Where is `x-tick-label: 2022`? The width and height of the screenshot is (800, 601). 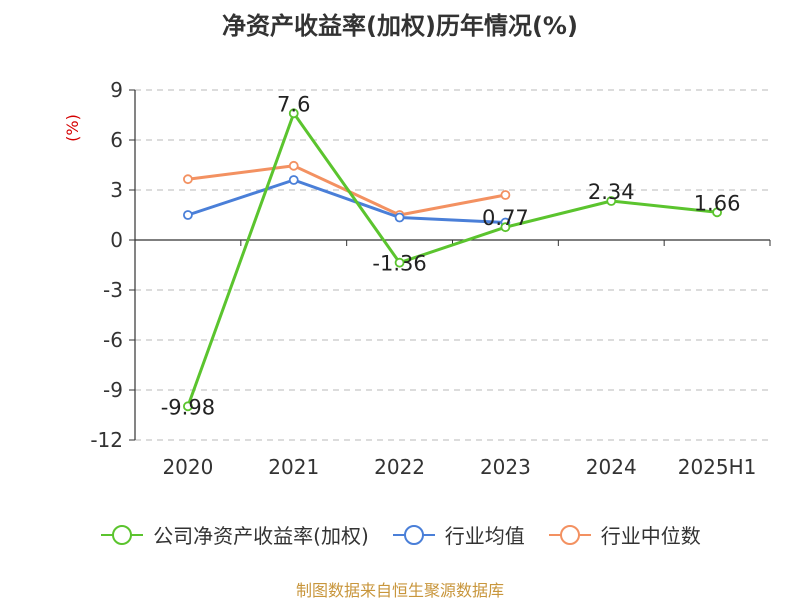 x-tick-label: 2022 is located at coordinates (399, 467).